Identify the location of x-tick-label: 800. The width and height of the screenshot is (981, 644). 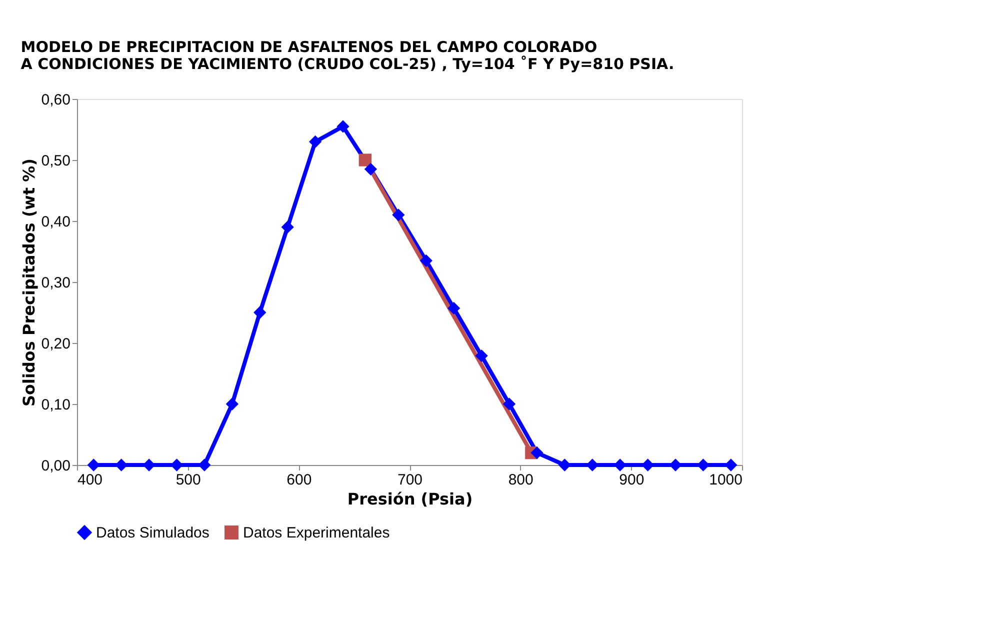
(521, 480).